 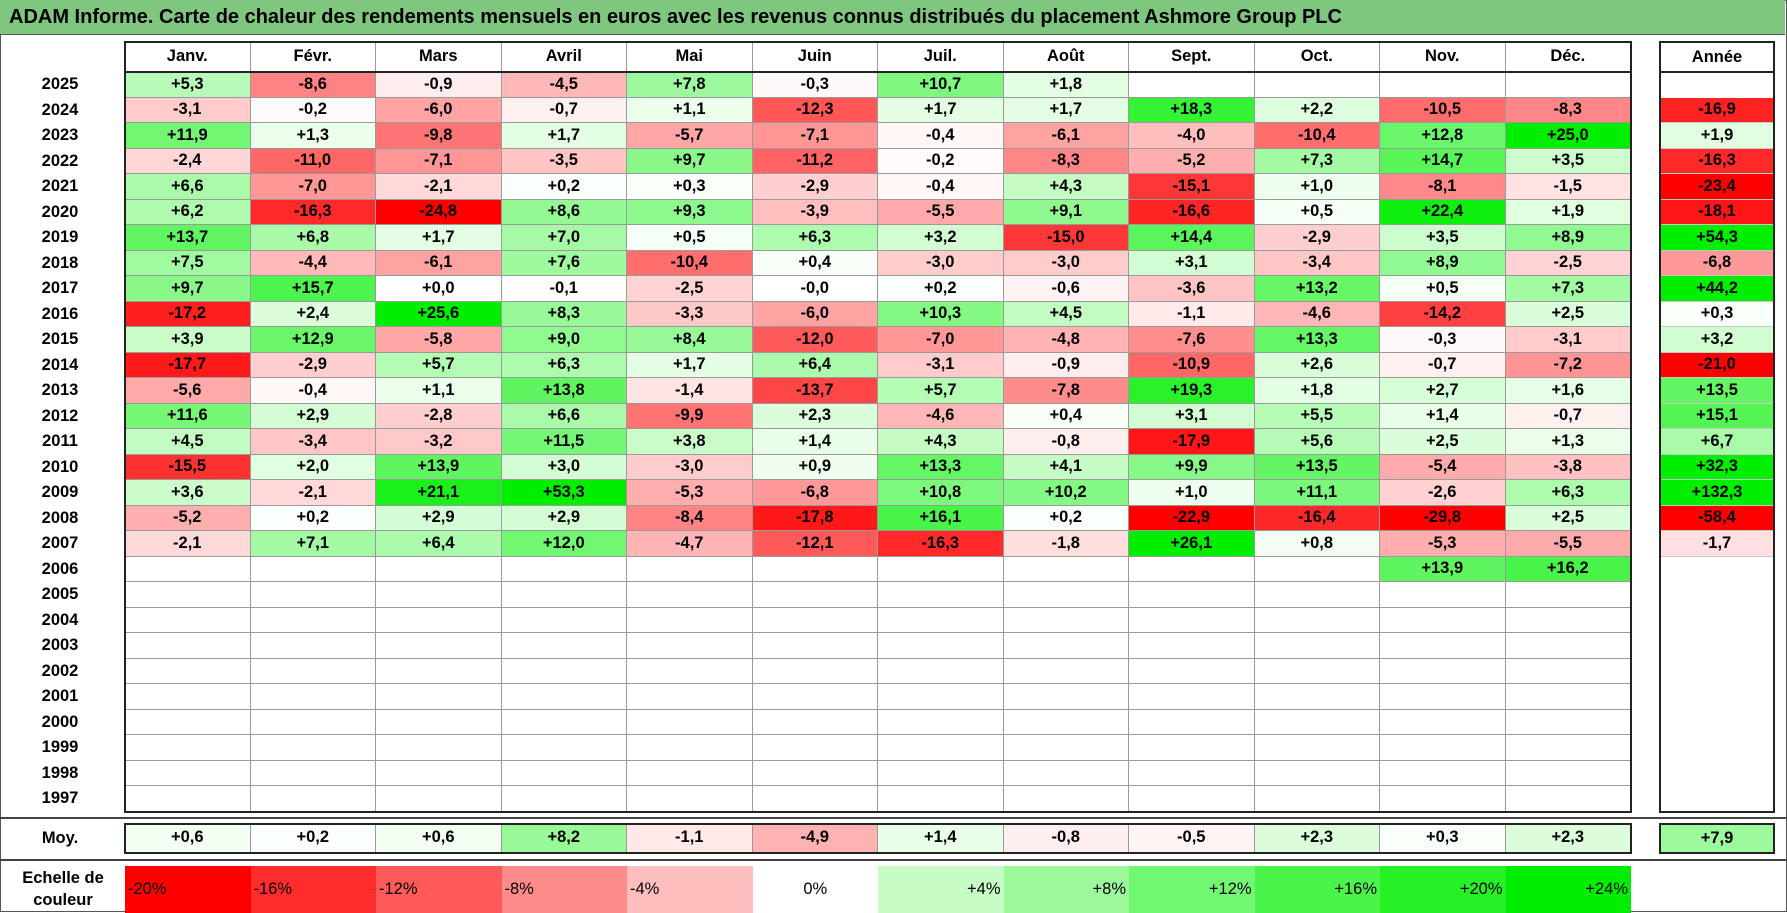 What do you see at coordinates (60, 364) in the screenshot?
I see `row-year-label: 2014` at bounding box center [60, 364].